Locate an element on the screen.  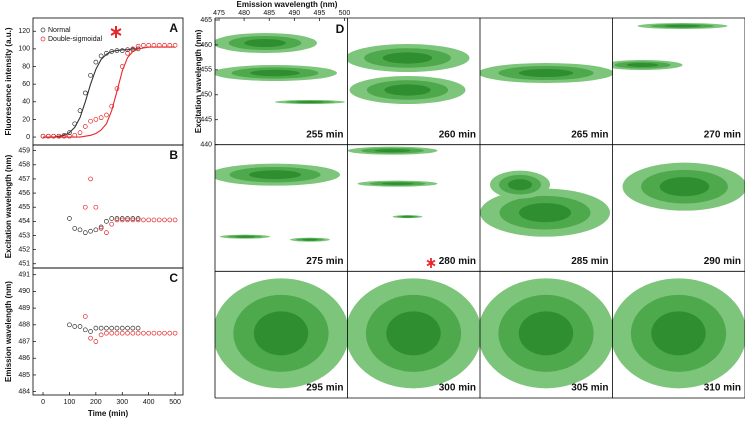
panel-time-label: 265 min is located at coordinates (589, 134).